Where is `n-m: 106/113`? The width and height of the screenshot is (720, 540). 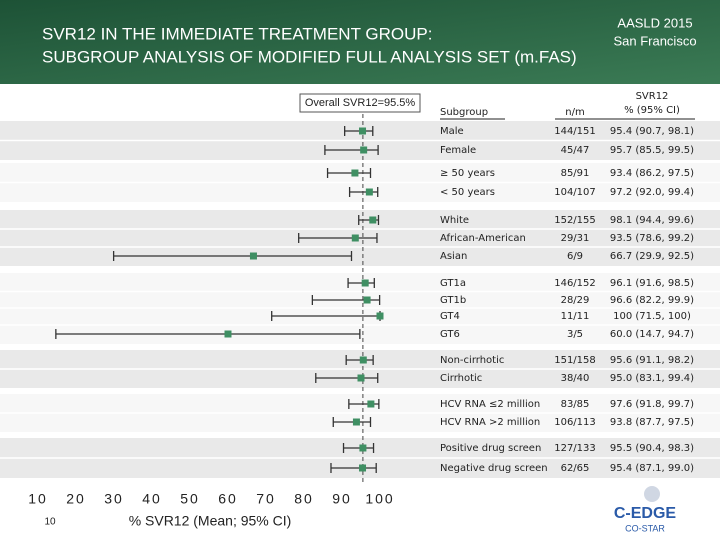
n-m: 106/113 is located at coordinates (575, 422).